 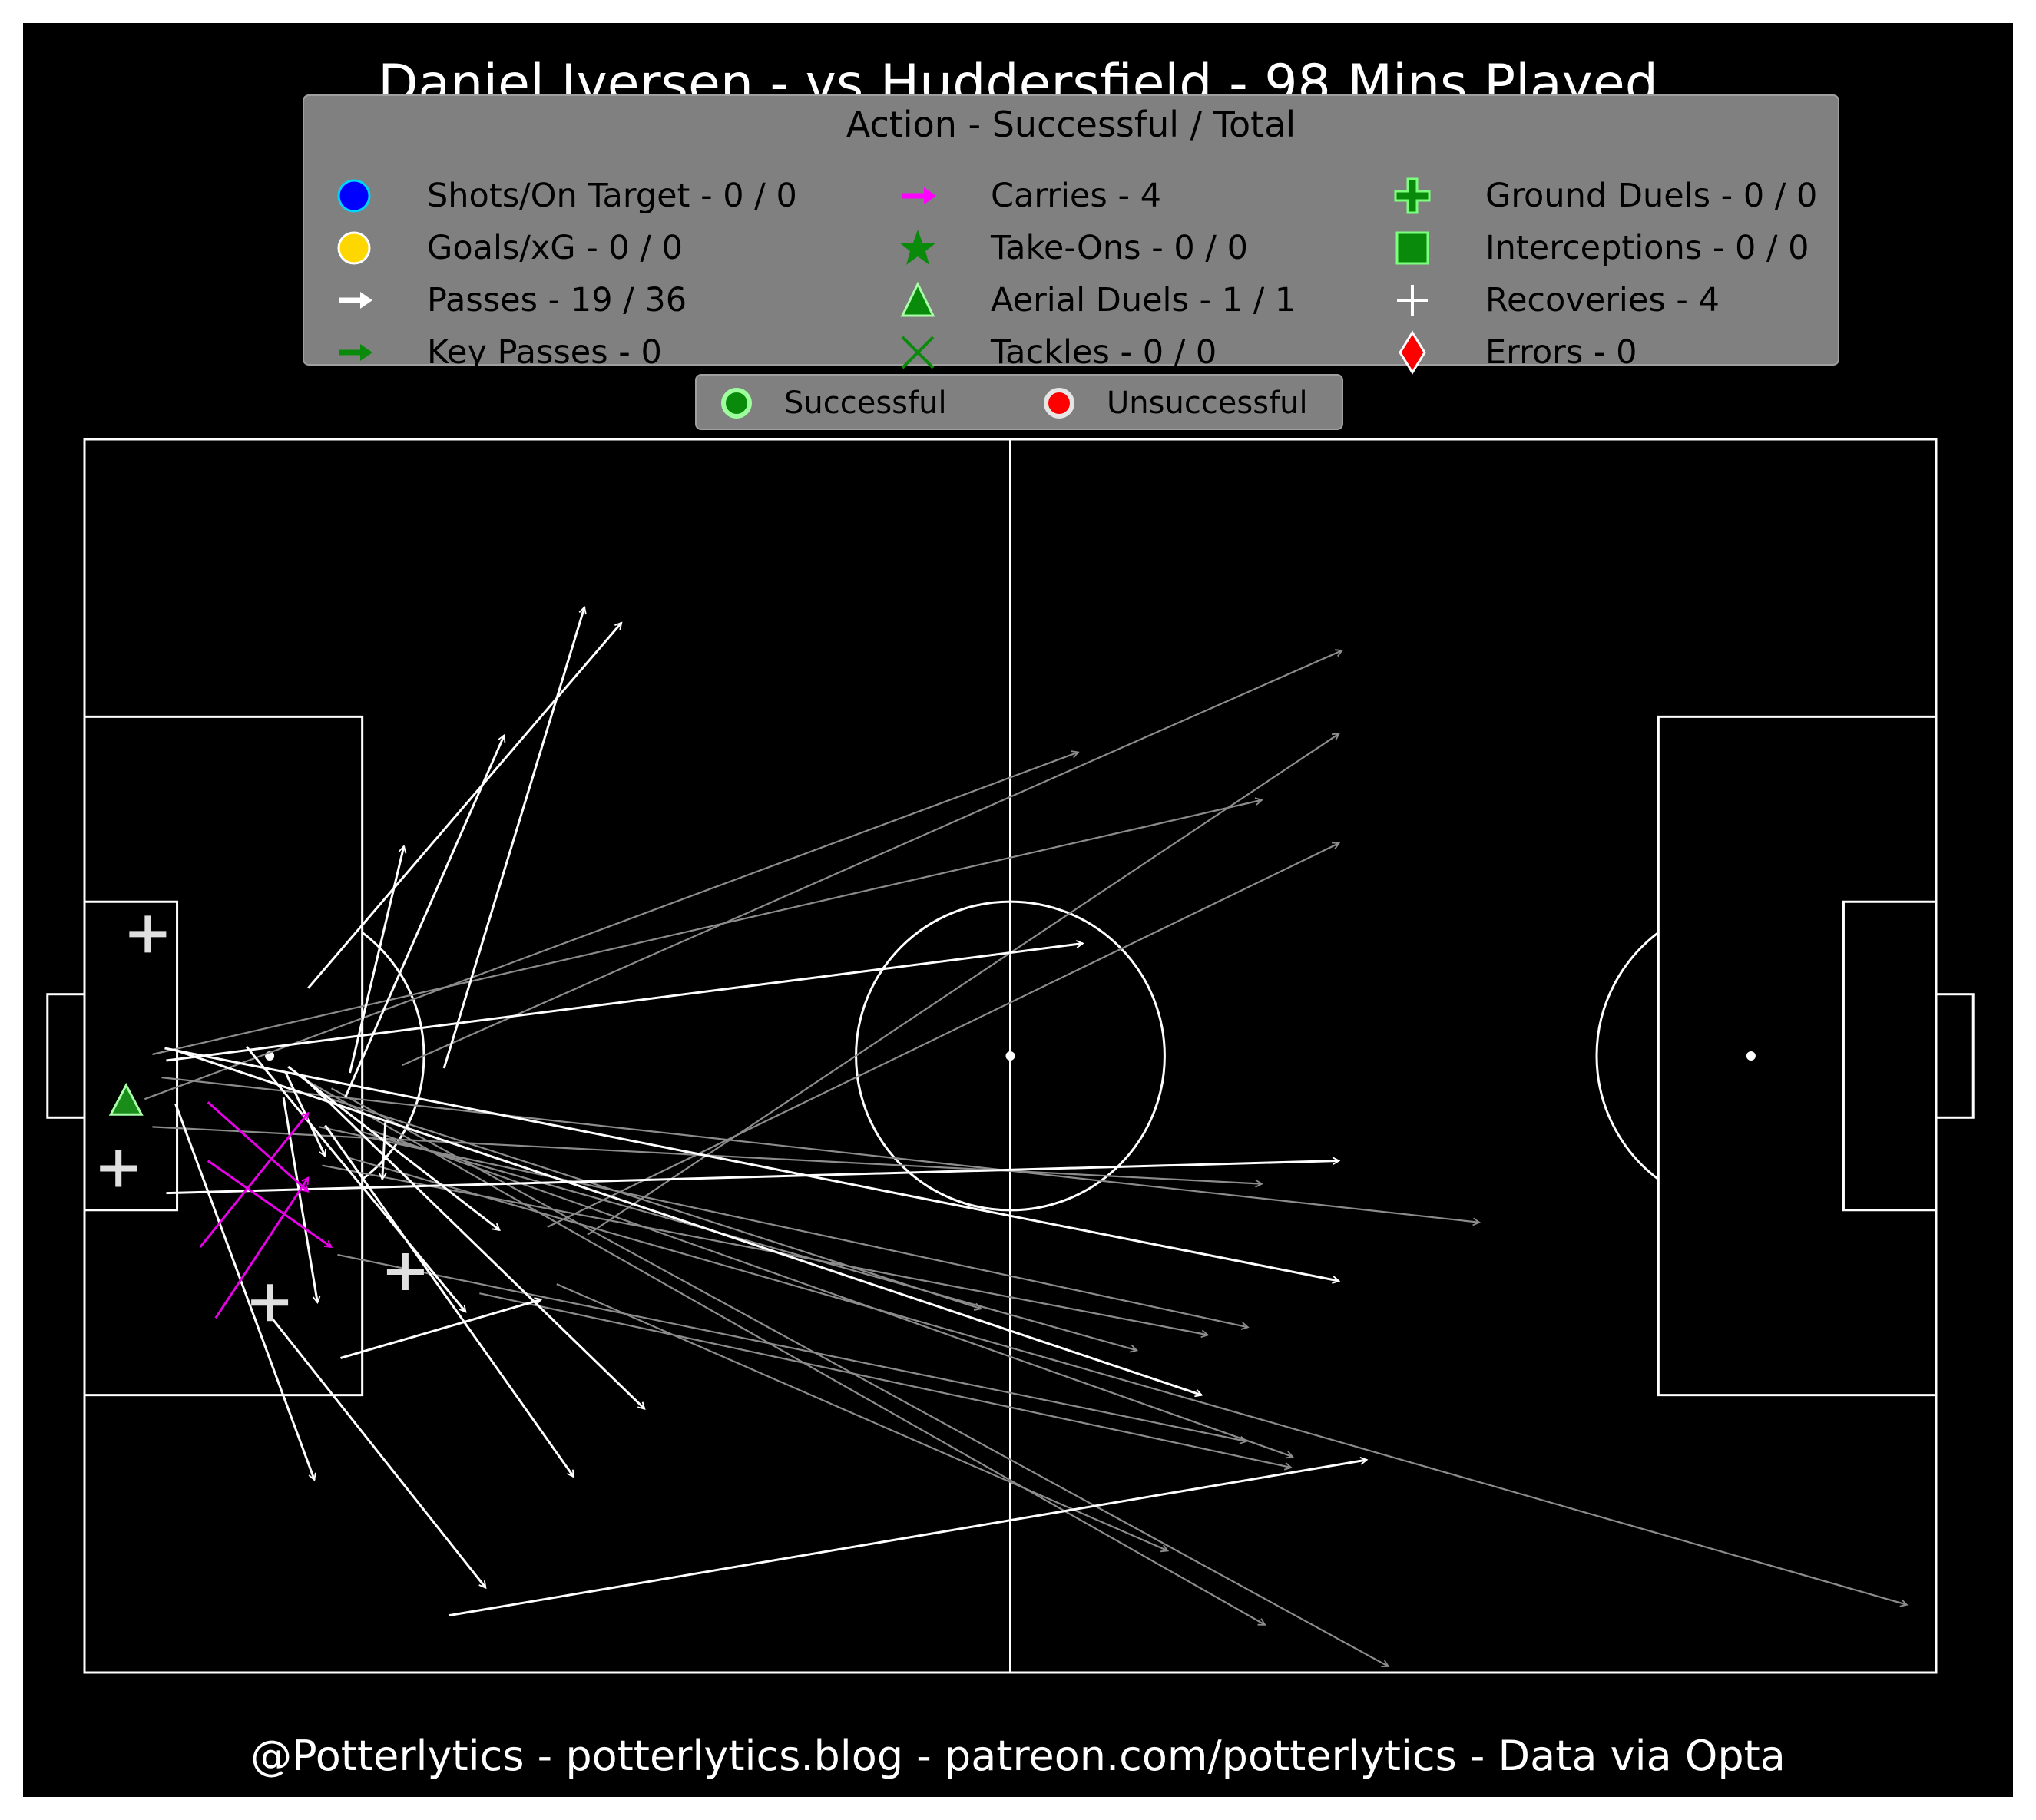 What do you see at coordinates (1071, 124) in the screenshot?
I see `legend-title: Action - Successful / Total` at bounding box center [1071, 124].